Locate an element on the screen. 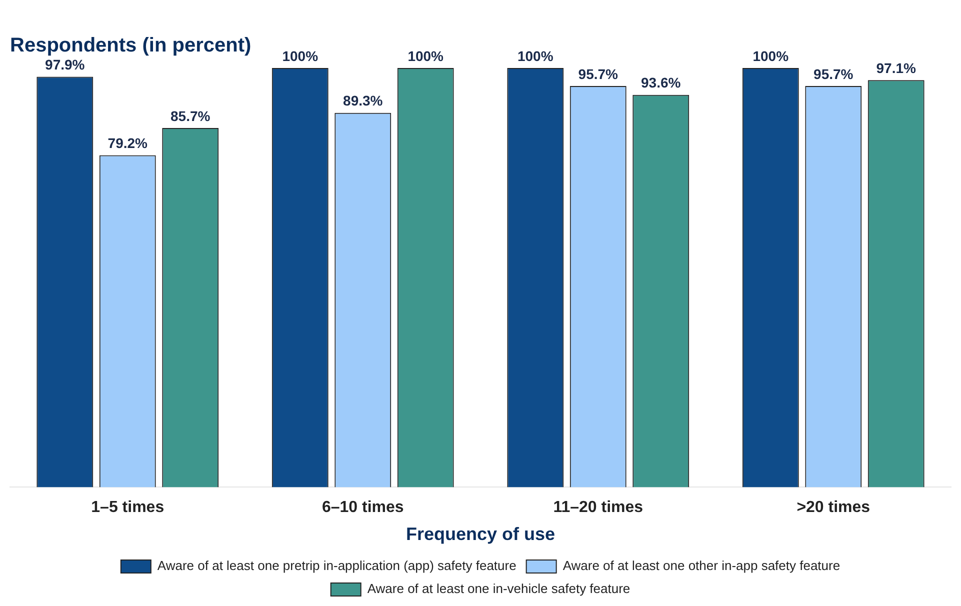 The height and width of the screenshot is (606, 961). x-tick-label: 1–5 times is located at coordinates (127, 507).